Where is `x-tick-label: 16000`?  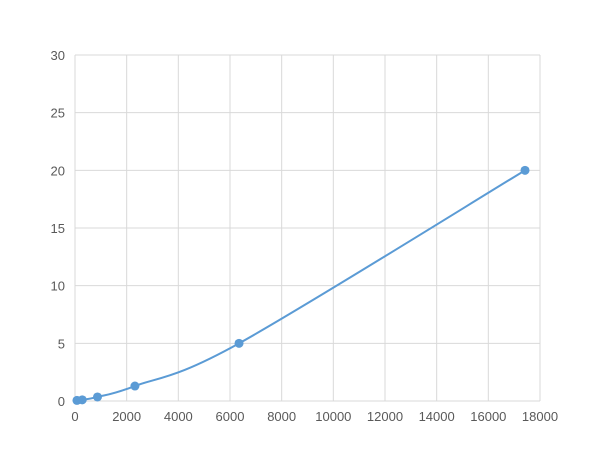 x-tick-label: 16000 is located at coordinates (488, 416).